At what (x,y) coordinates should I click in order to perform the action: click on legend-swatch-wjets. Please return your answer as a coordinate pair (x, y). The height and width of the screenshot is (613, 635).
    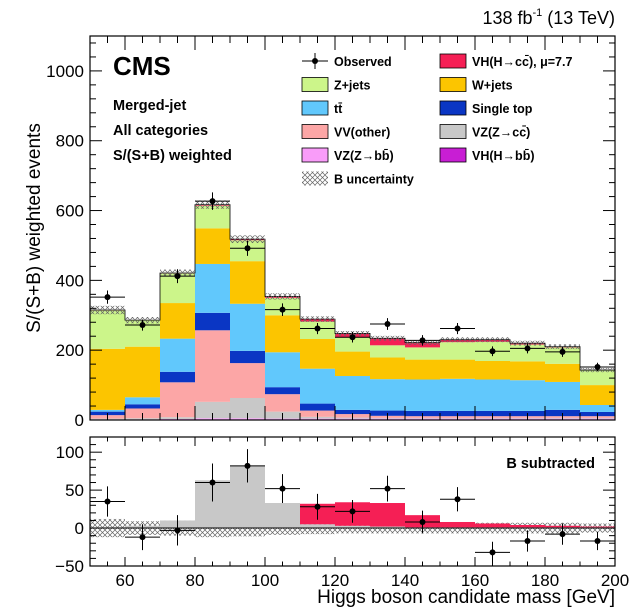
    Looking at the image, I should click on (453, 84).